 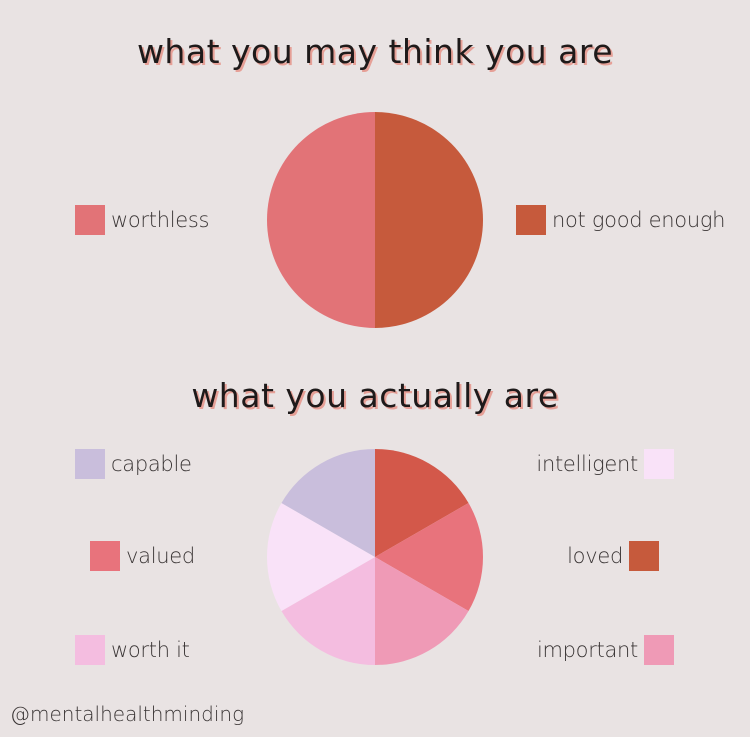 I want to click on pie-slice-loved, so click(x=422, y=503).